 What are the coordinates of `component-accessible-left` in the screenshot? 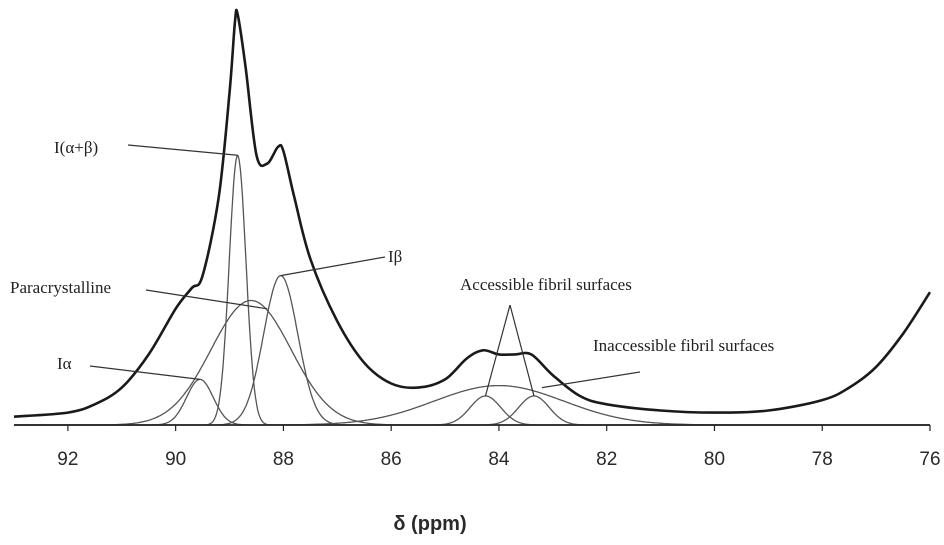 It's located at (472, 410).